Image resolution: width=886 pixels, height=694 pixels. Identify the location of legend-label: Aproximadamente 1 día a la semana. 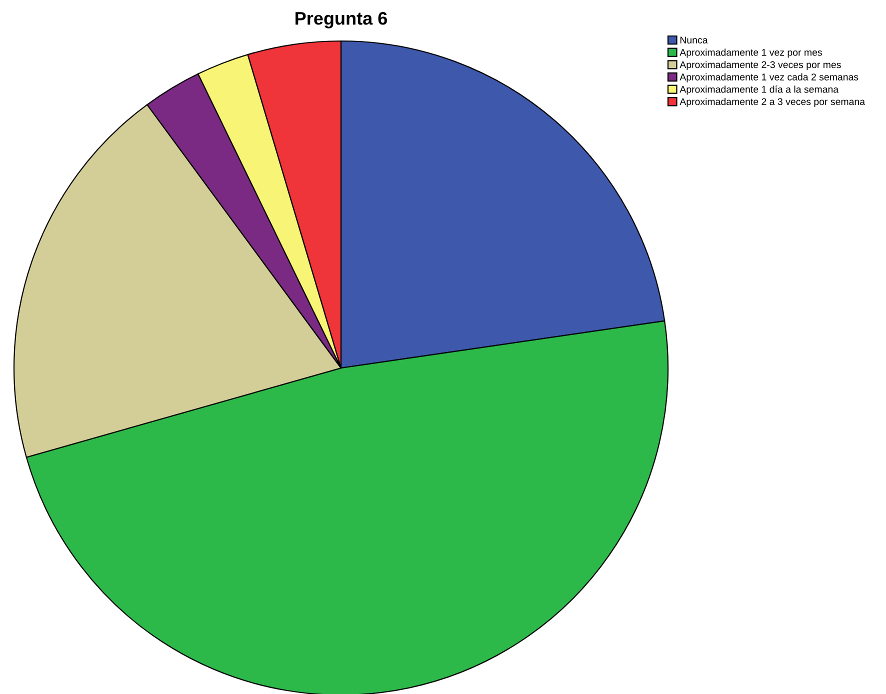
(759, 90).